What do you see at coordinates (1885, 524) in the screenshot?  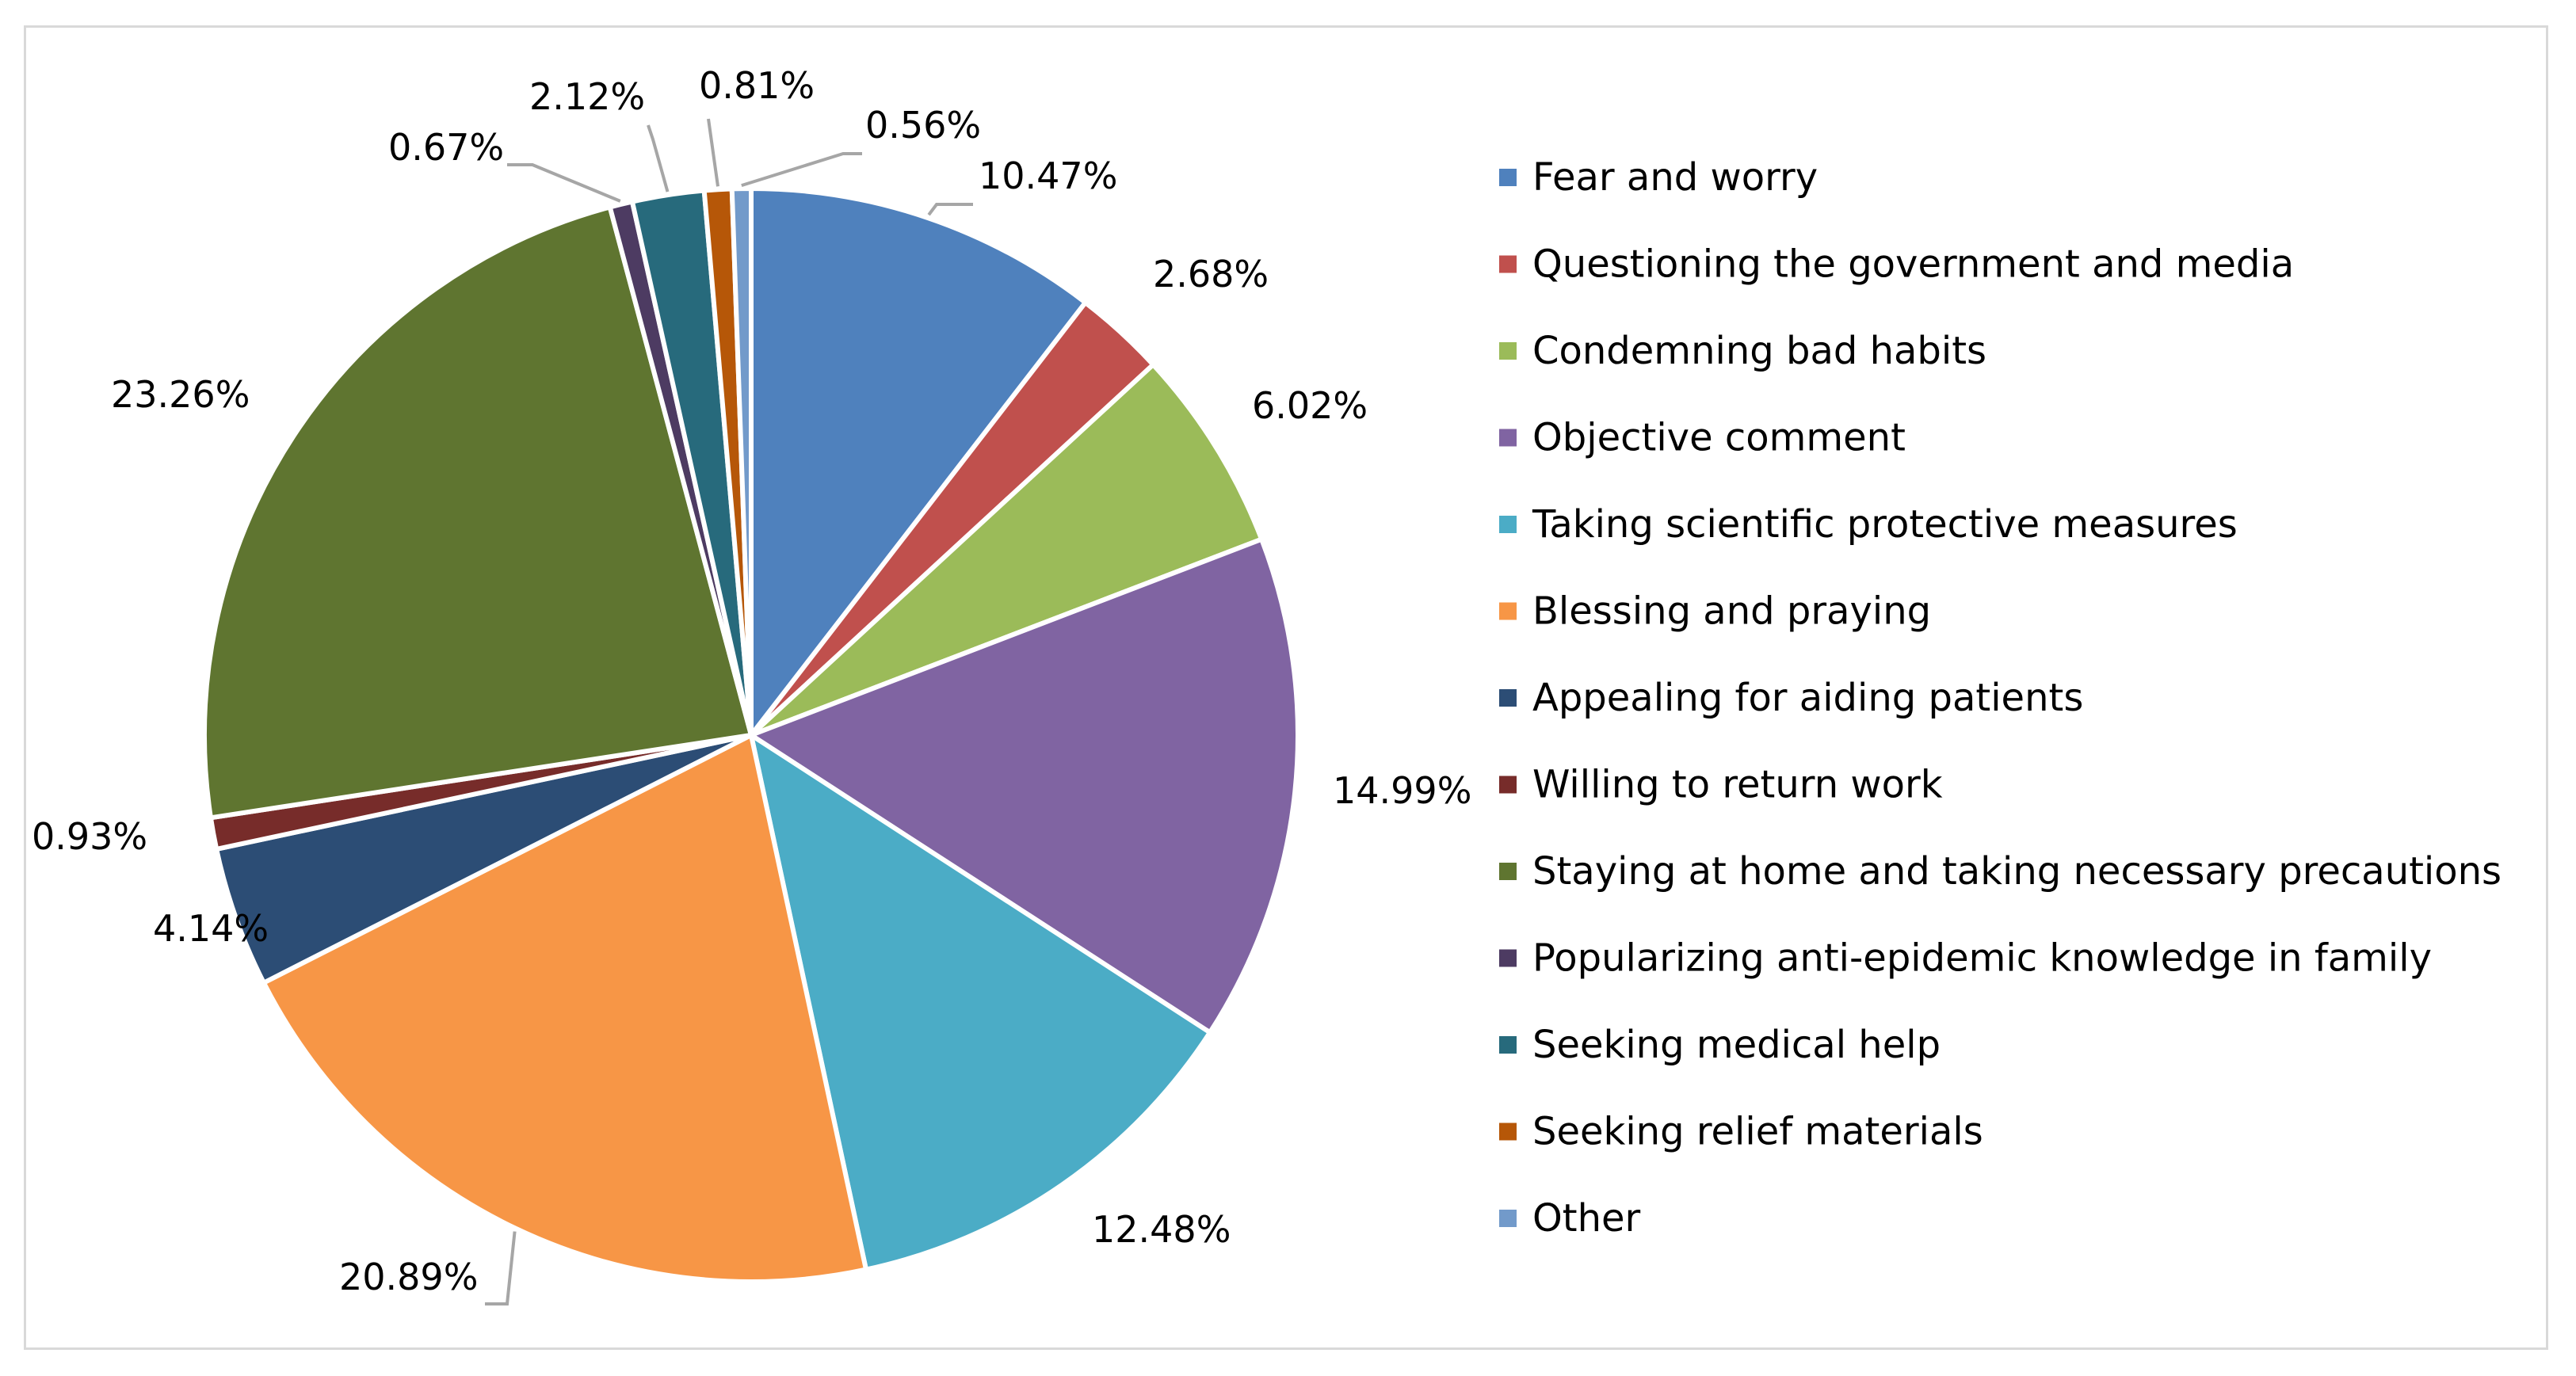 I see `legend-label: Taking scientific protective measures` at bounding box center [1885, 524].